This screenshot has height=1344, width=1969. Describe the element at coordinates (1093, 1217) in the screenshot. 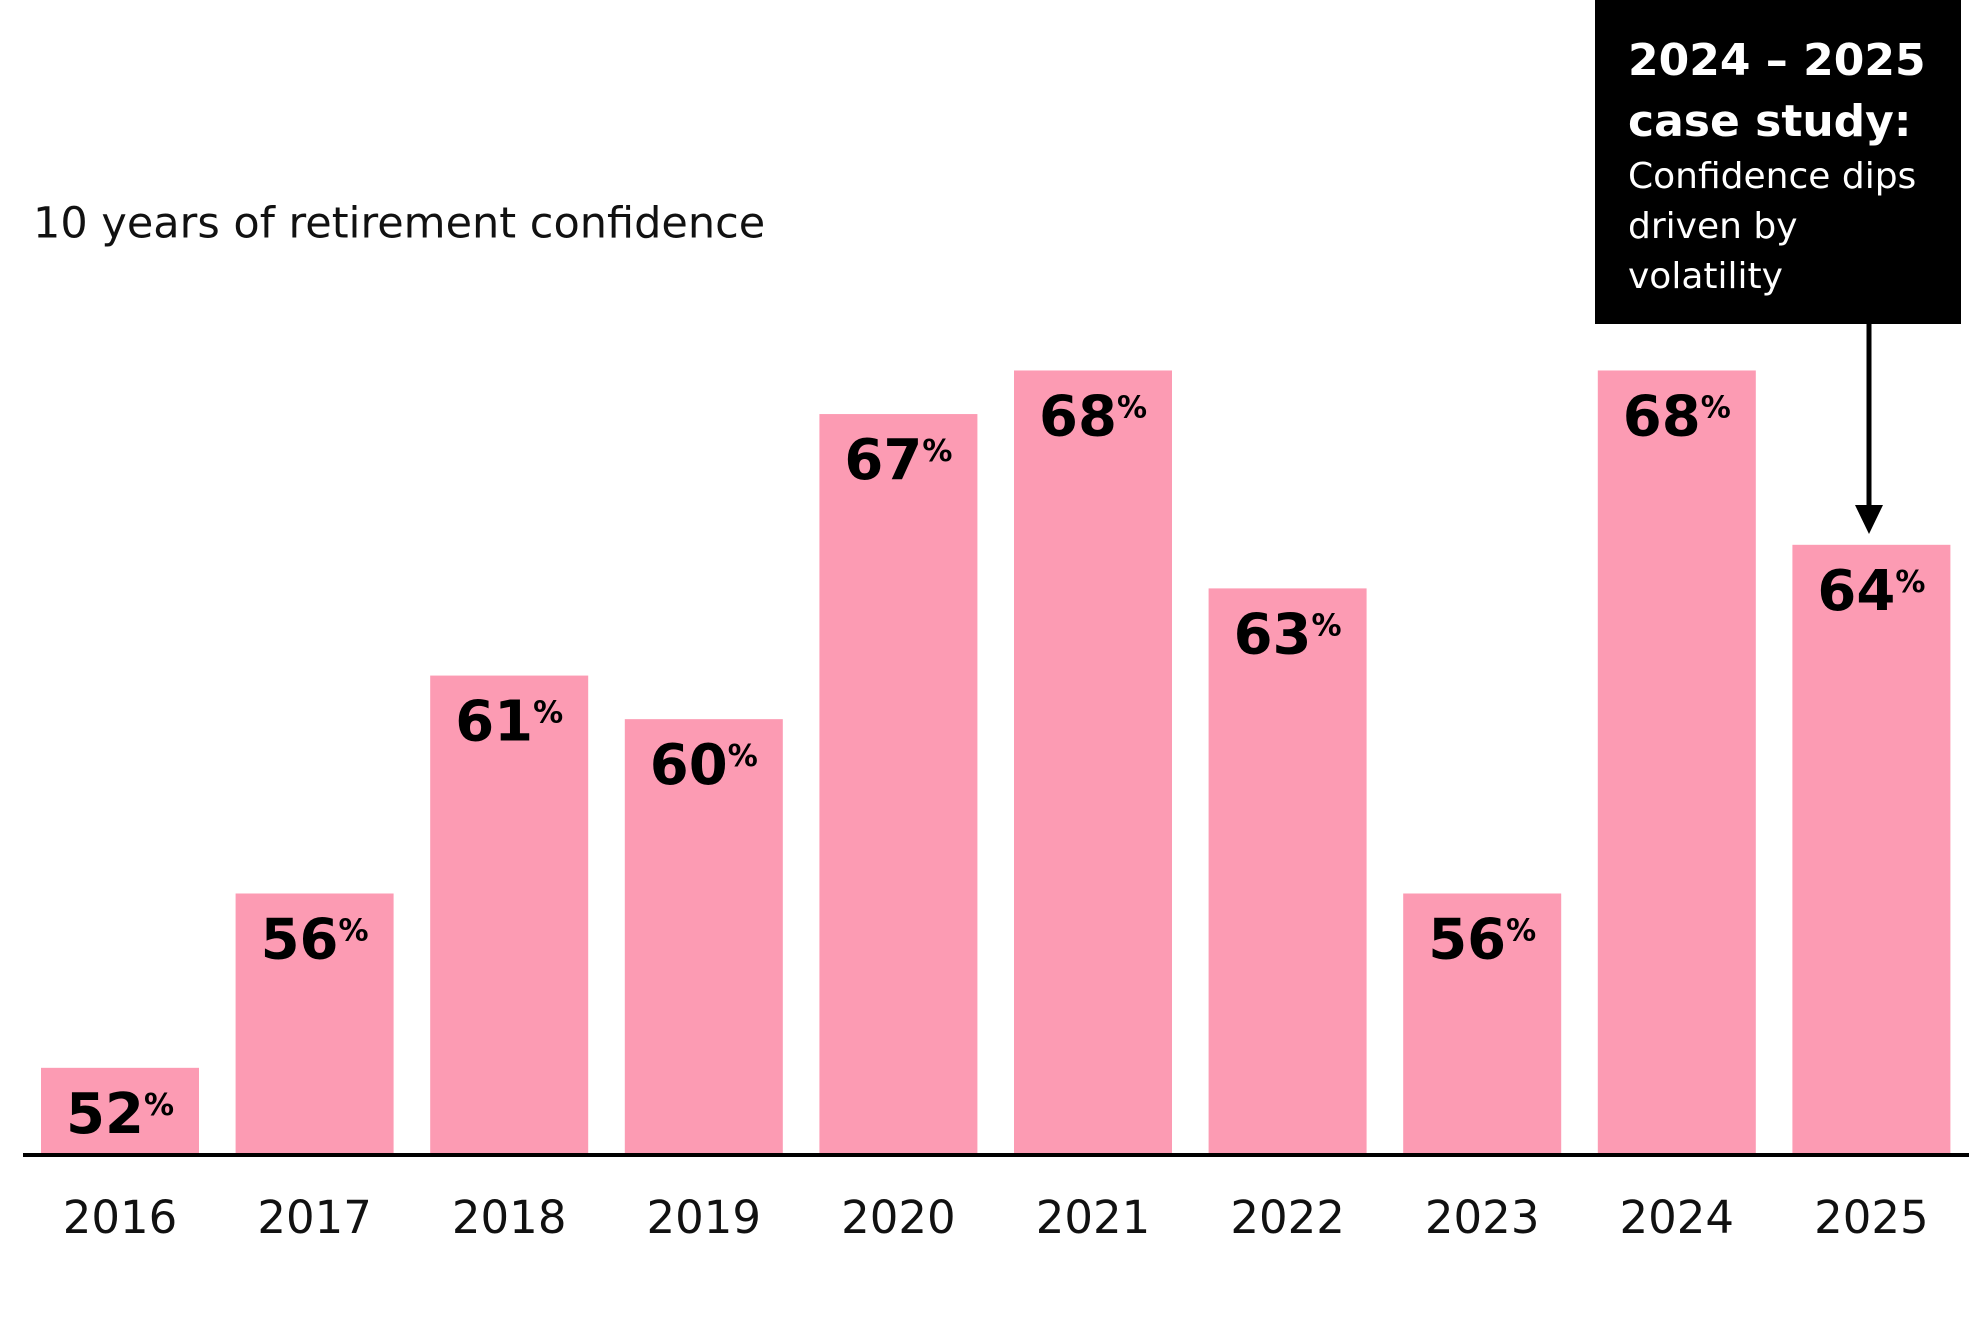

I see `x-tick-label: 2021` at that location.